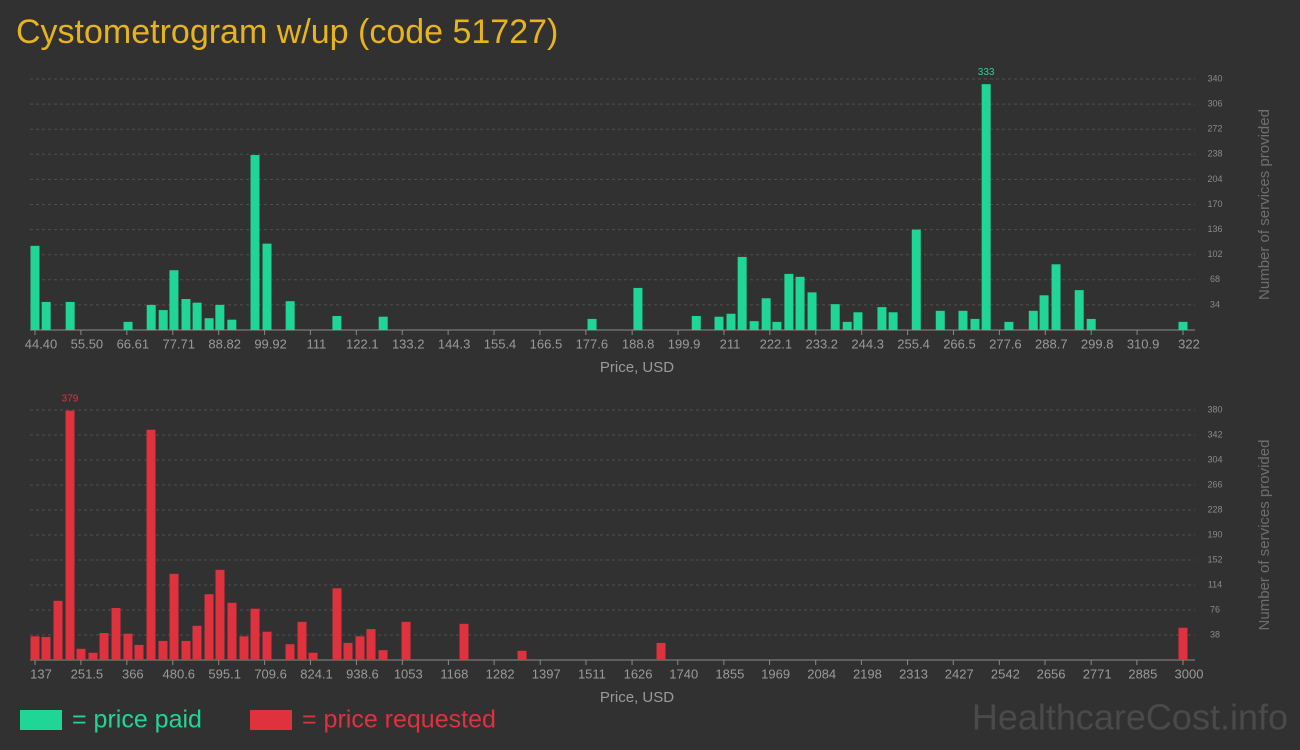 This screenshot has width=1300, height=750. I want to click on x-tick-label: 2885, so click(1142, 673).